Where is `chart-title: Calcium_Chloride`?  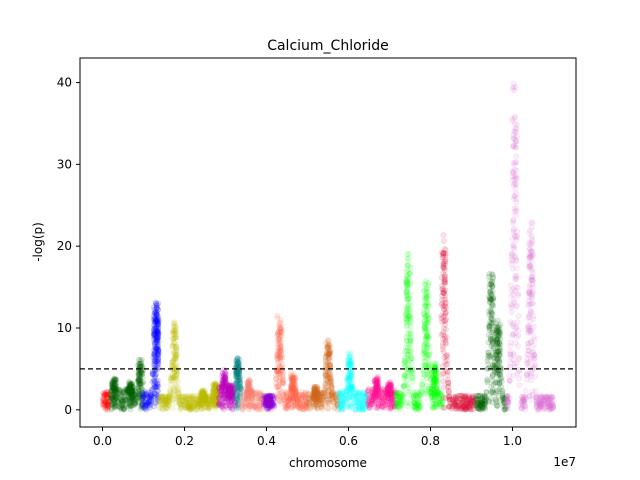
chart-title: Calcium_Chloride is located at coordinates (328, 46).